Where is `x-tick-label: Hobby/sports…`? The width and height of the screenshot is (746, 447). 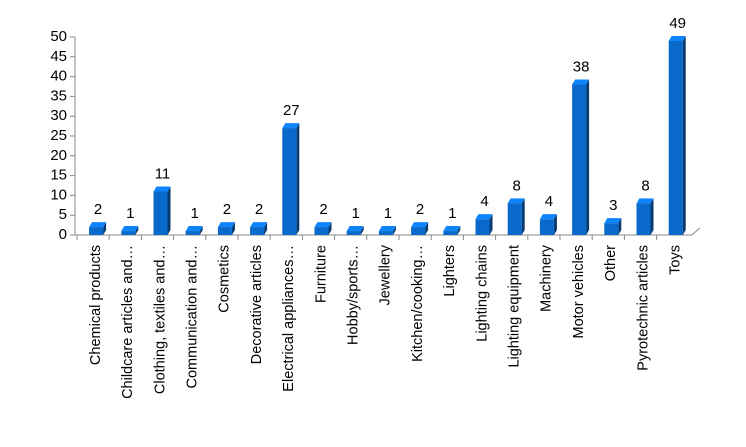
x-tick-label: Hobby/sports… is located at coordinates (354, 295).